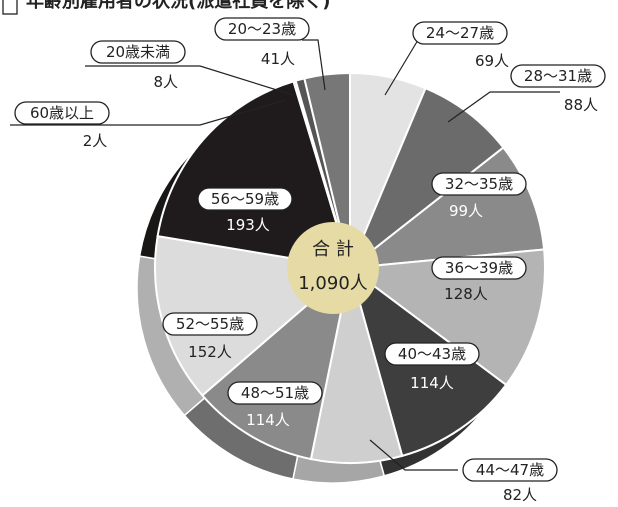 This screenshot has height=507, width=618. What do you see at coordinates (62, 113) in the screenshot?
I see `slice-label: 60歳以上` at bounding box center [62, 113].